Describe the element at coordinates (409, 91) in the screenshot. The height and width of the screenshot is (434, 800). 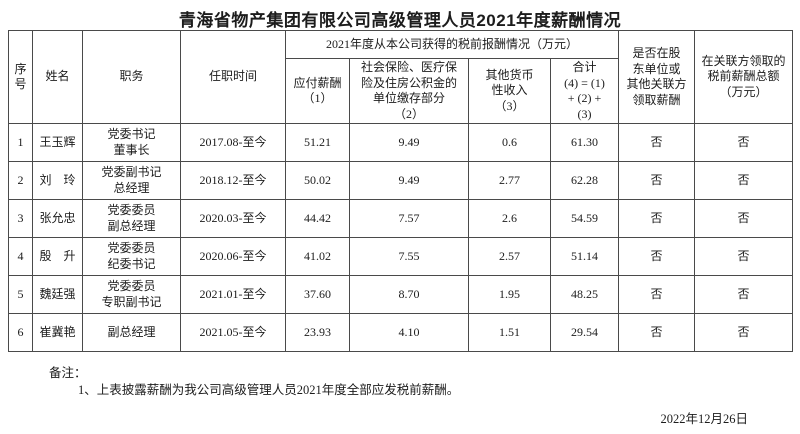
I see `col-header-social: 社会保险、医疗保 险及住房公积金的 单位缴存部分 （2）` at that location.